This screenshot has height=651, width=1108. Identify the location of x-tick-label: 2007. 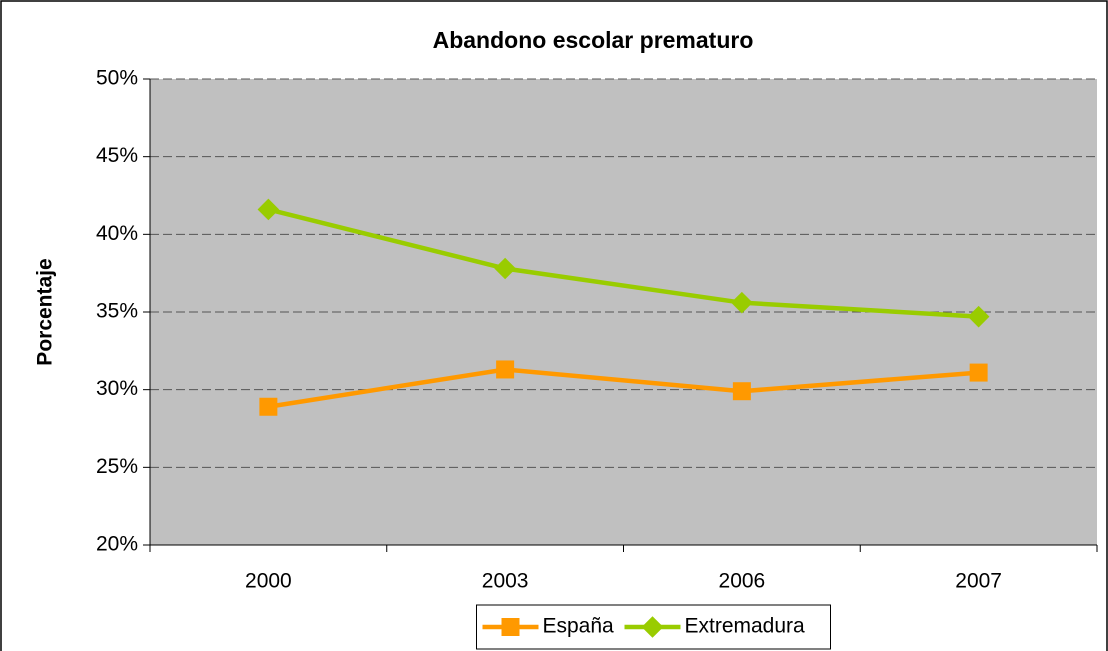
(978, 581).